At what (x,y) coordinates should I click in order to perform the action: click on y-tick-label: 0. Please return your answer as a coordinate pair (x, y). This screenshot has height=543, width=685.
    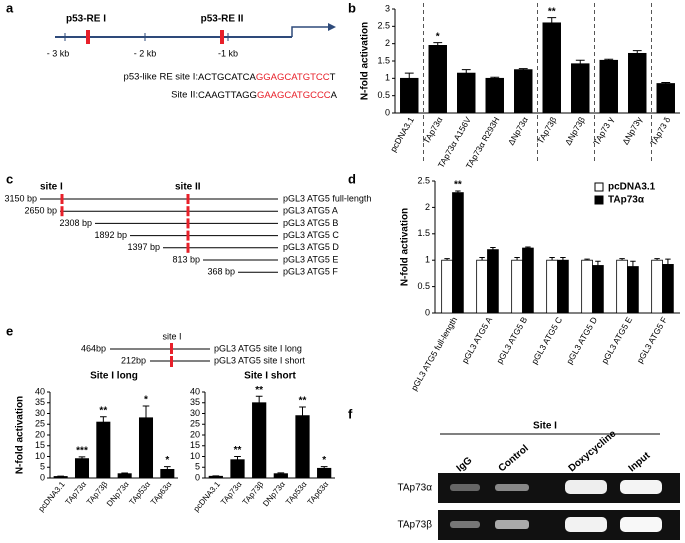
    Looking at the image, I should click on (197, 477).